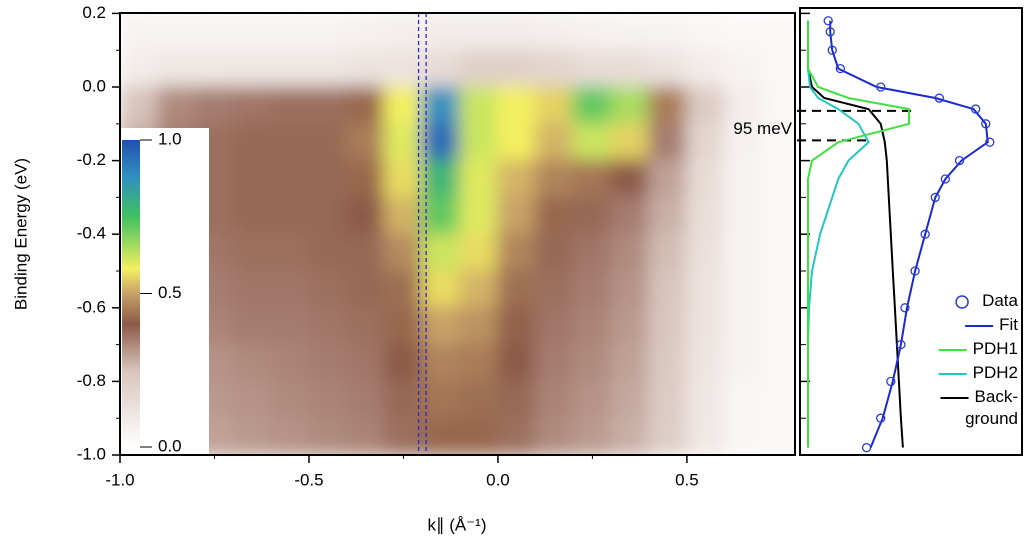 The height and width of the screenshot is (548, 1032). I want to click on x-axis-title: k∥ (Å⁻¹), so click(456, 524).